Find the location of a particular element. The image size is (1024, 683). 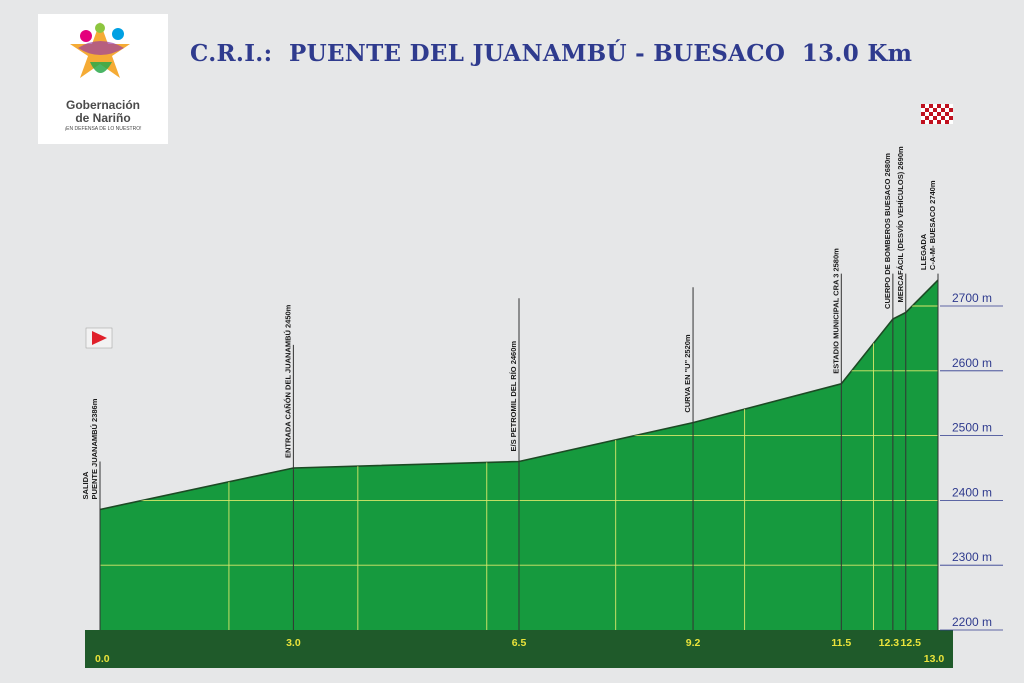

marker-label: PUENTE JUANAMBÚ 2386m is located at coordinates (94, 448).